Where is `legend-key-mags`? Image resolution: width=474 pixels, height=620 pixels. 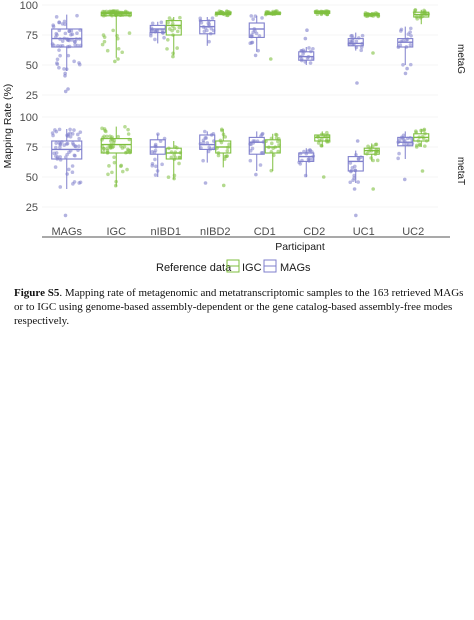
legend-key-mags is located at coordinates (270, 266).